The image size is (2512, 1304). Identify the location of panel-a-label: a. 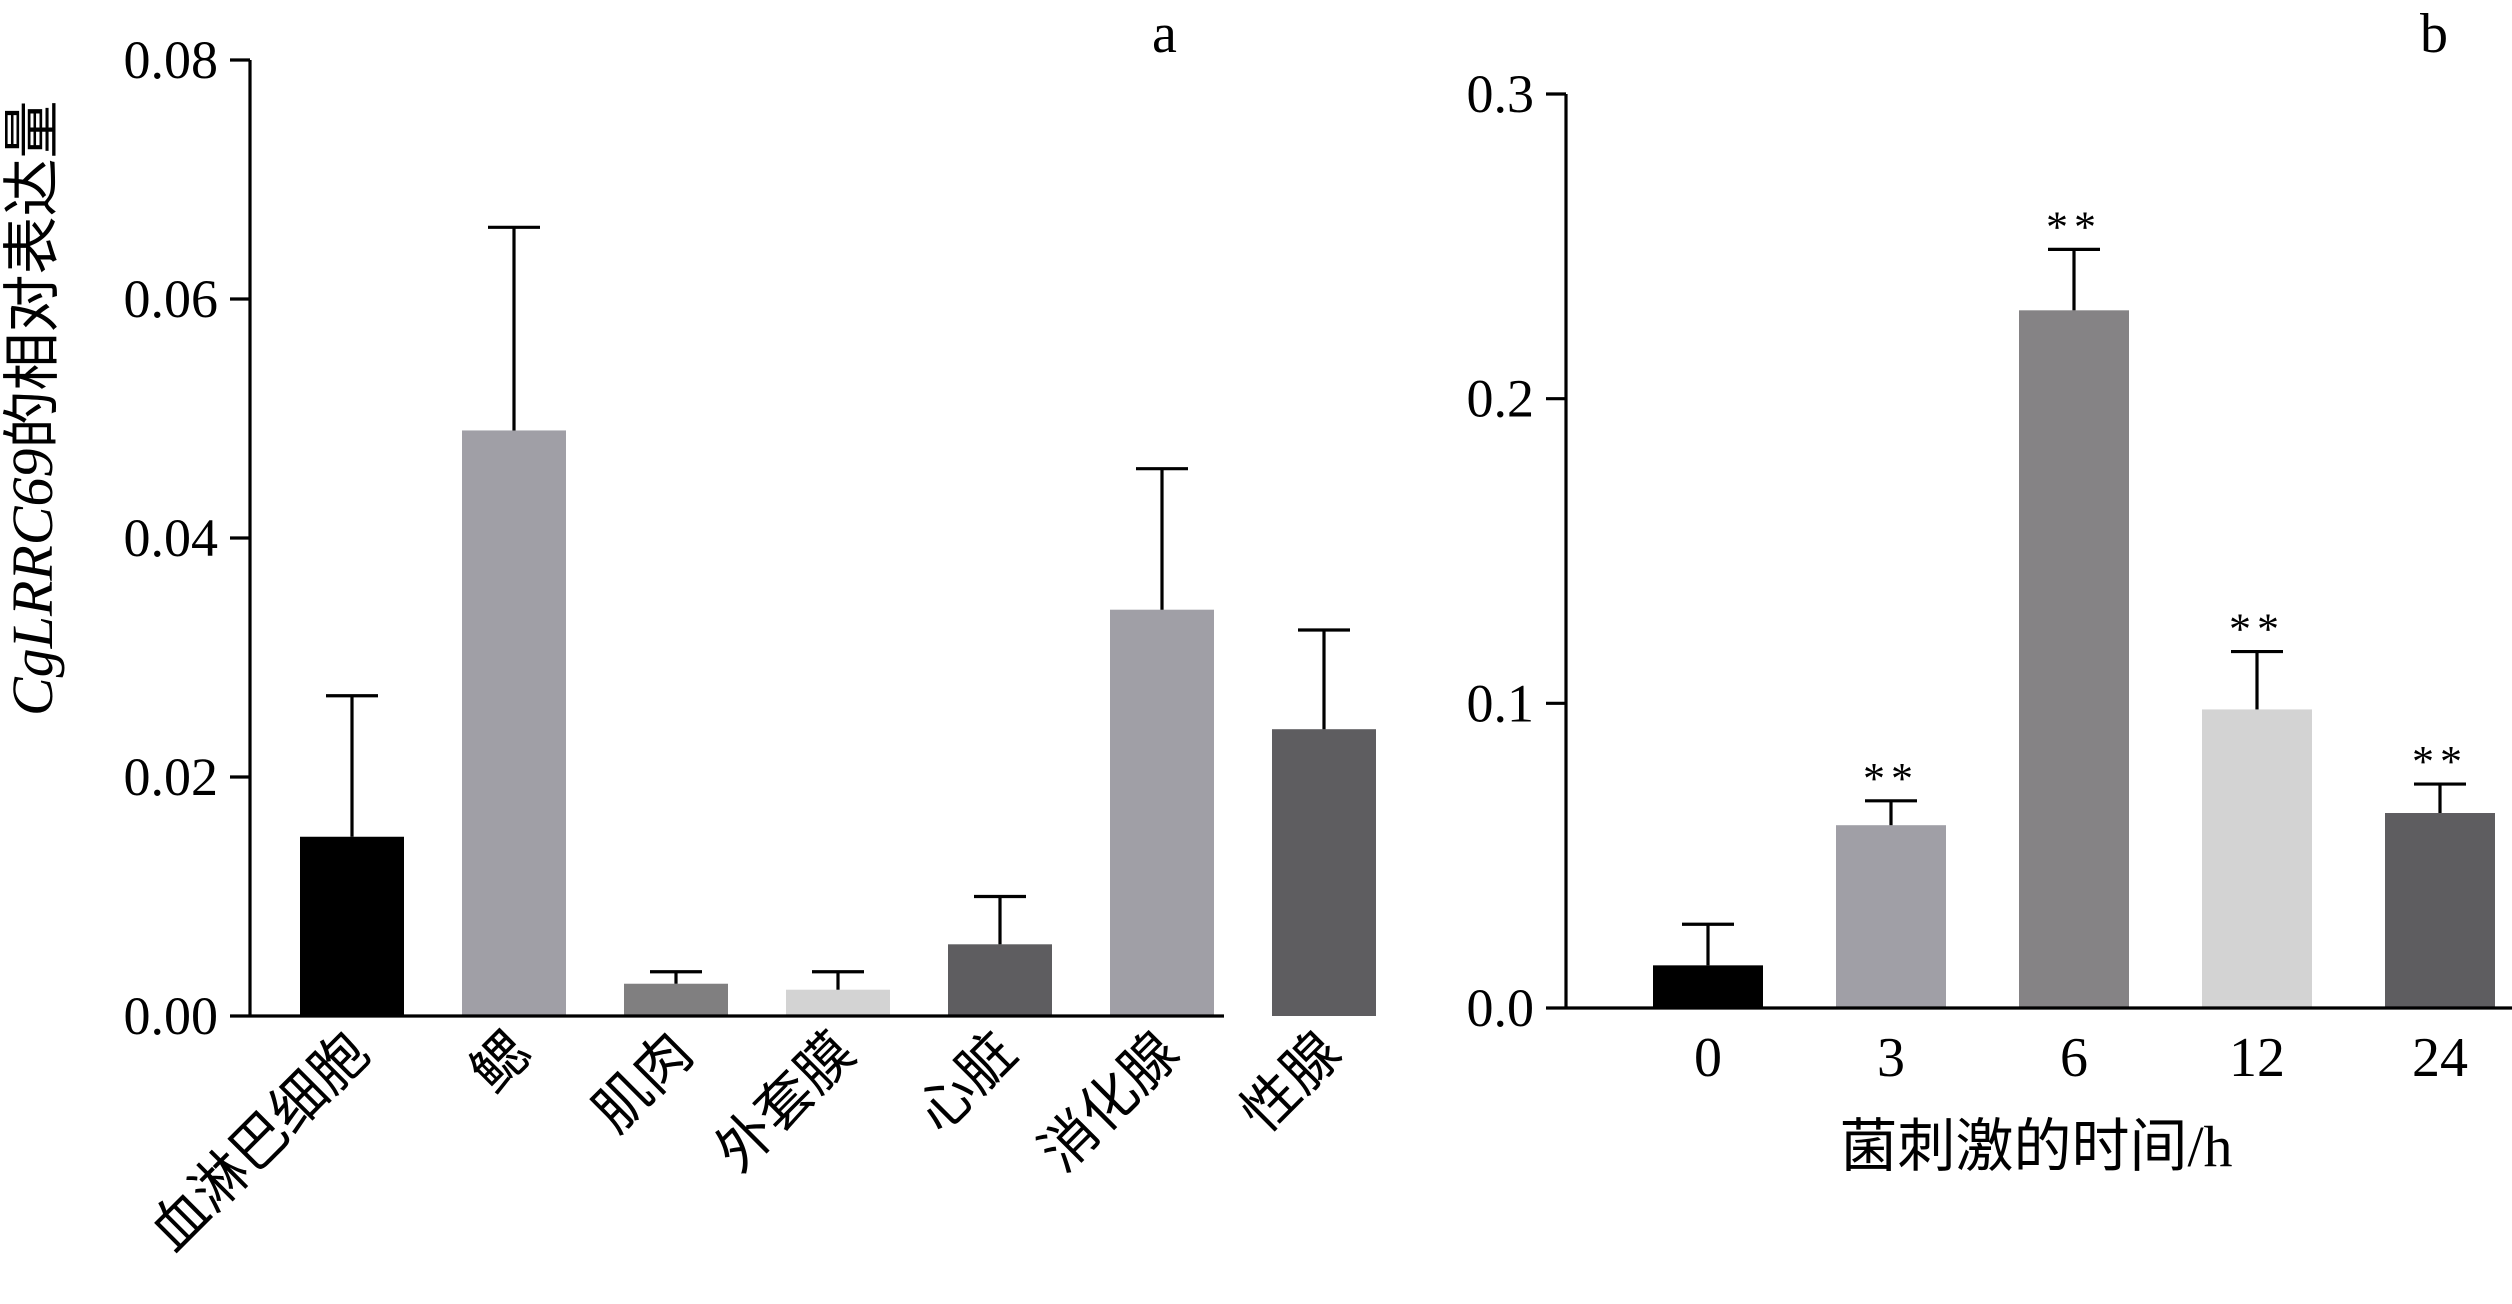
(1164, 34).